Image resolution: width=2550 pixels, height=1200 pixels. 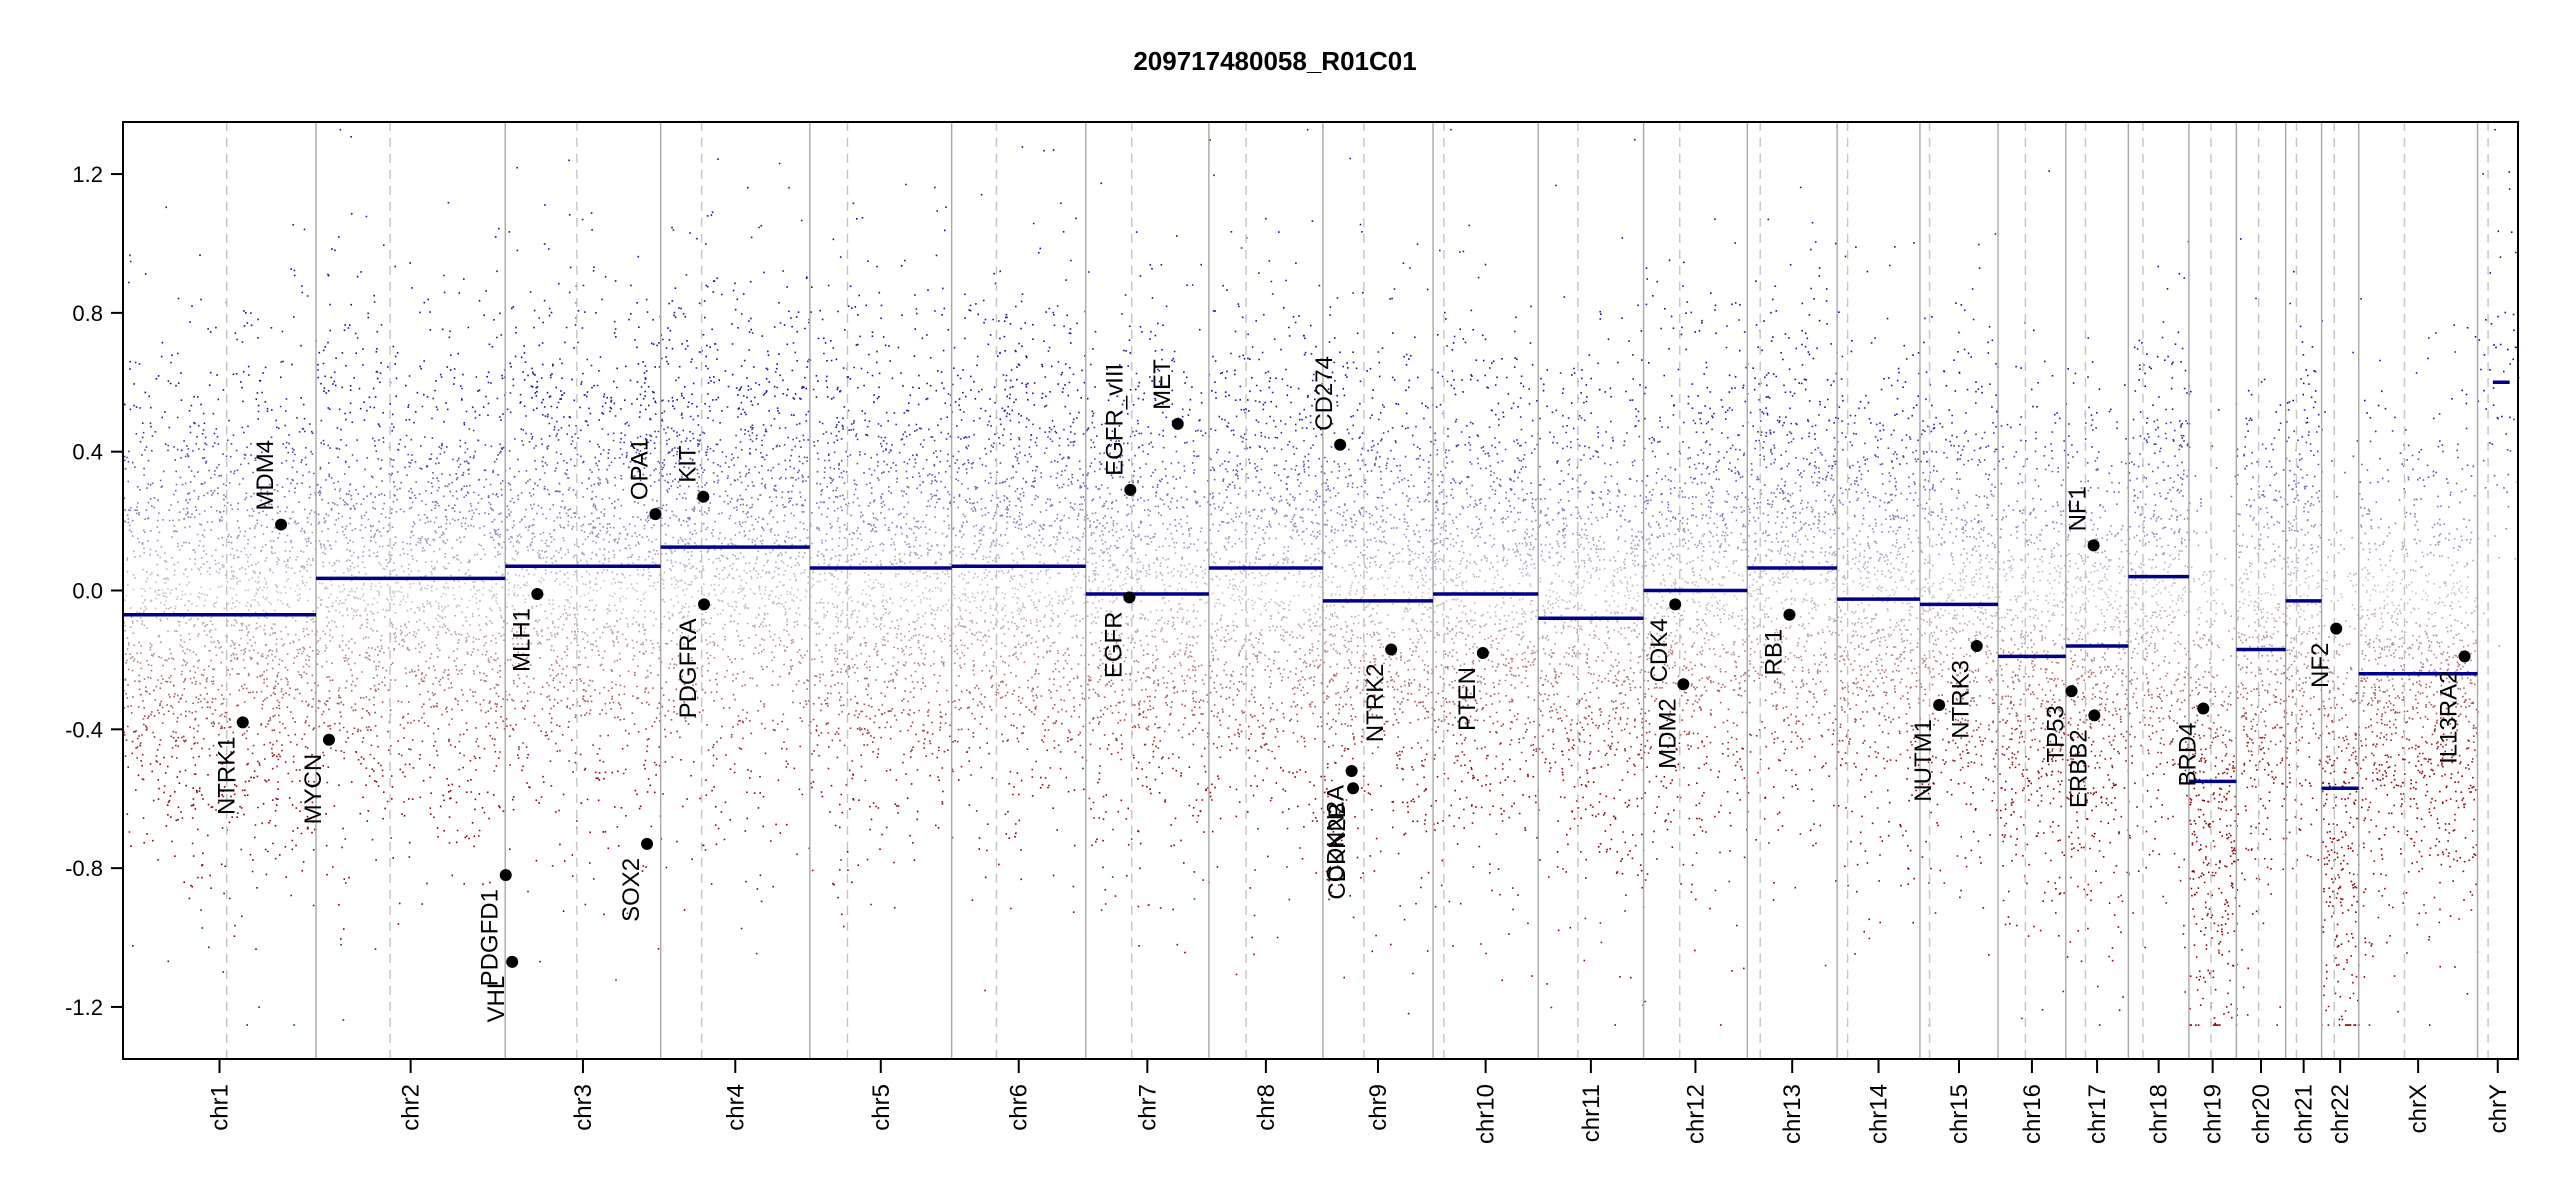 I want to click on chromosome-label: chr13, so click(x=1792, y=1114).